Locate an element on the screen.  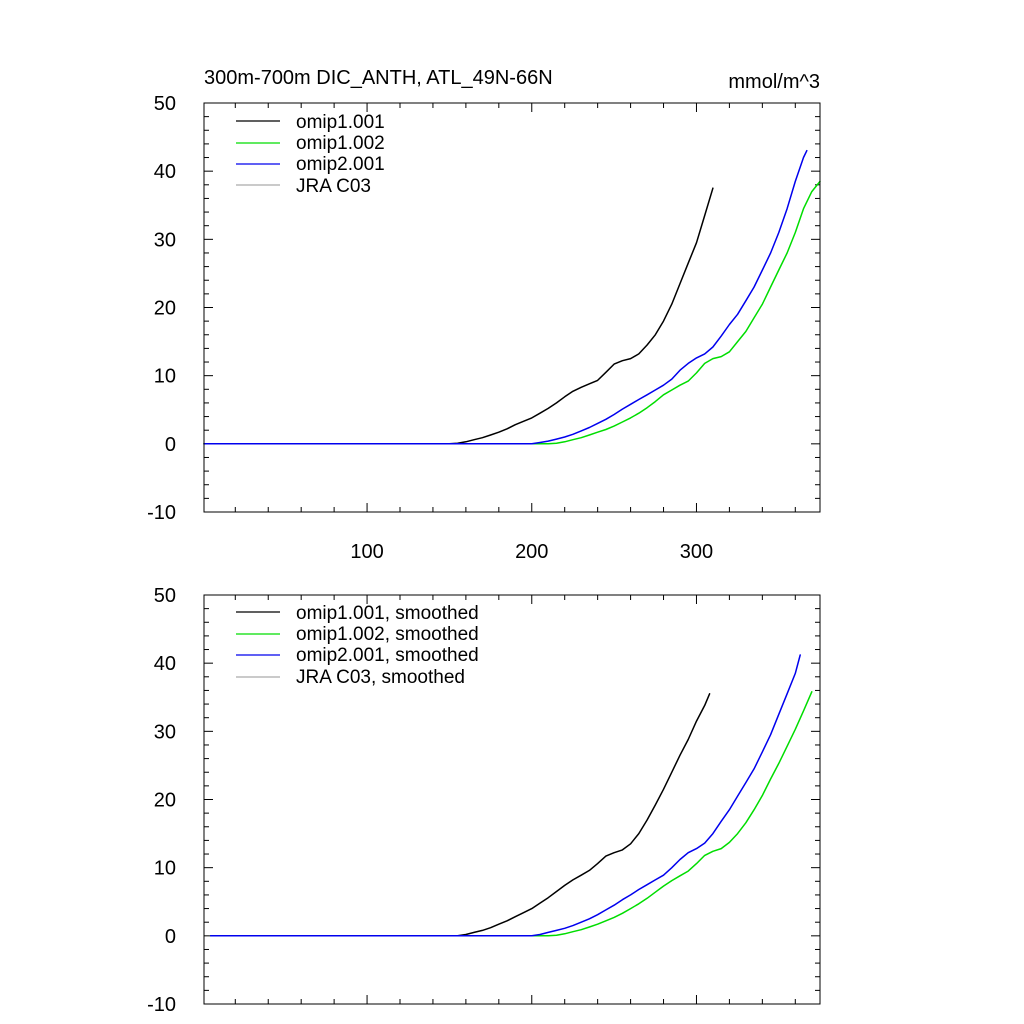
legend-label-omip1-002-smoothed: omip1.002, smoothed is located at coordinates (387, 634).